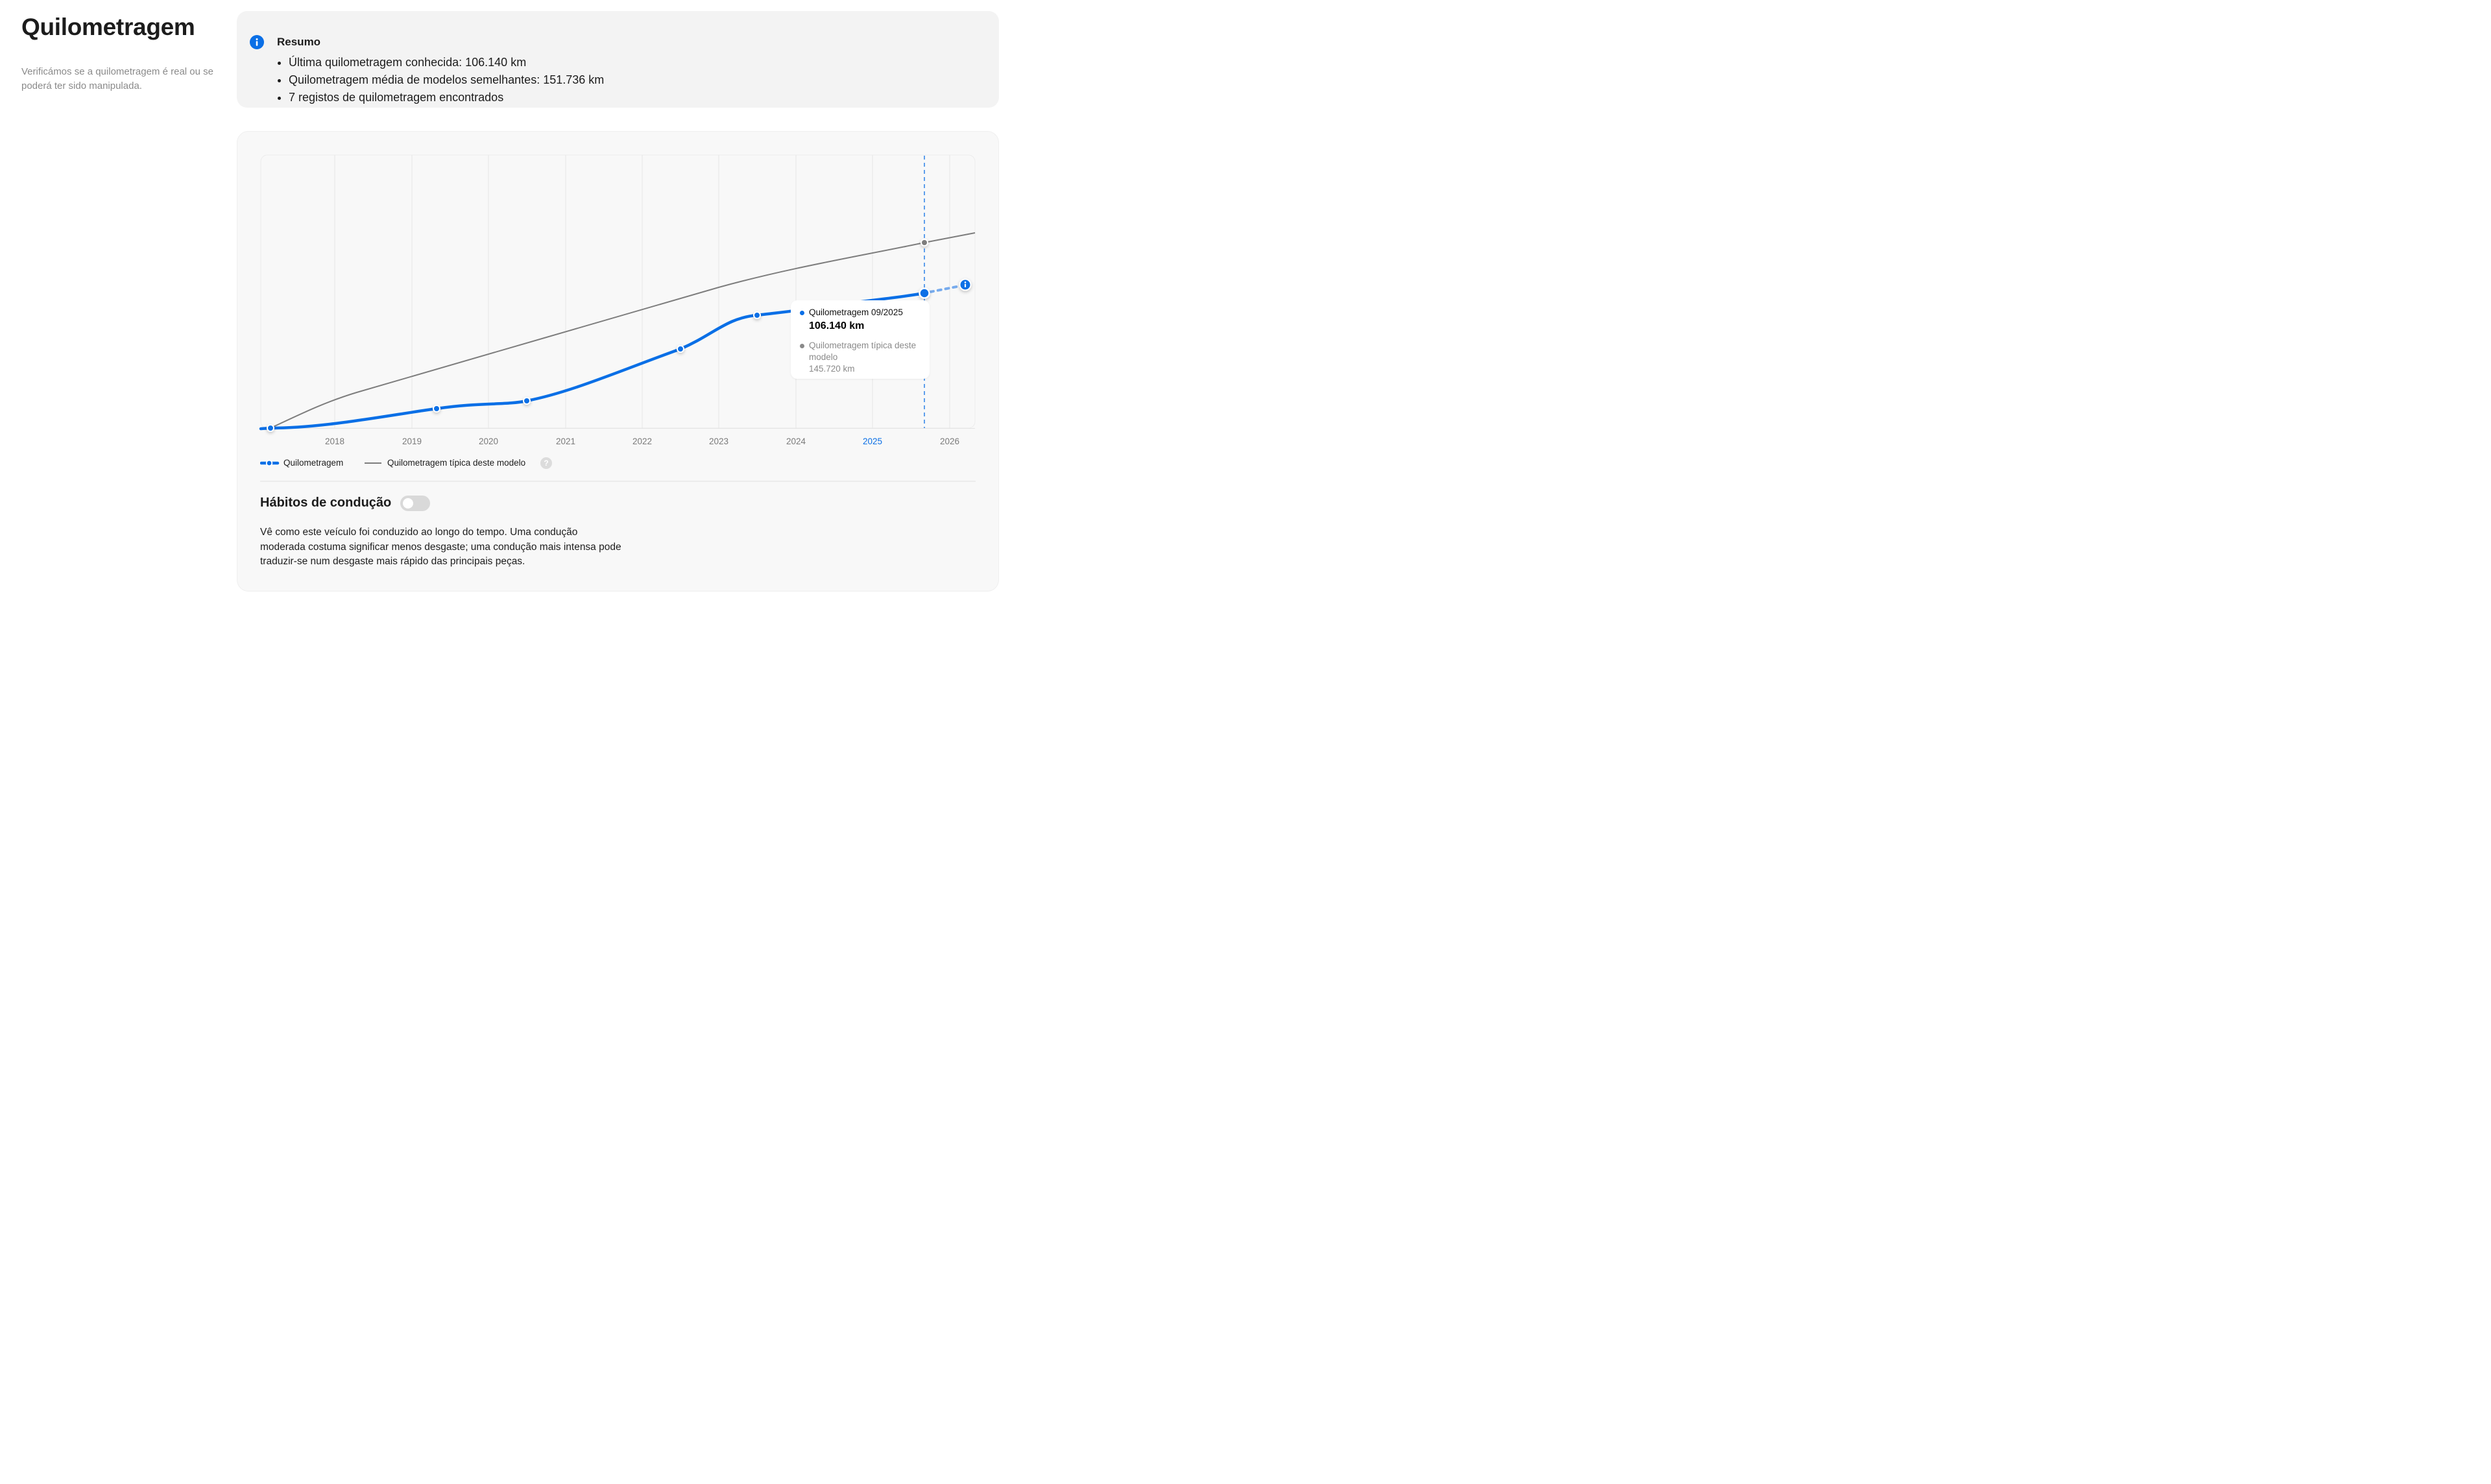 Image resolution: width=2491 pixels, height=1484 pixels. What do you see at coordinates (856, 312) in the screenshot?
I see `tooltip-mileage-label: Quilometragem 09/2025` at bounding box center [856, 312].